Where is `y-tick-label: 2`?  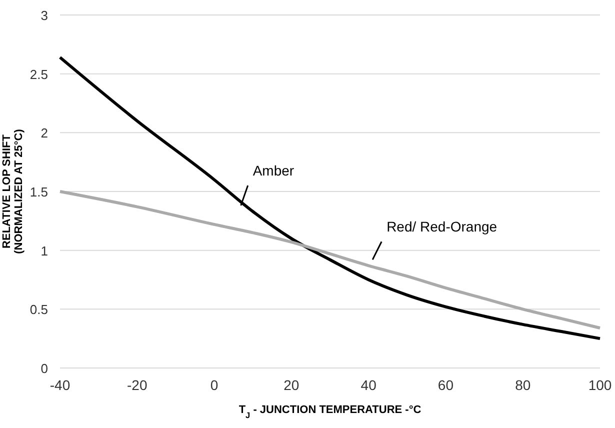
y-tick-label: 2 is located at coordinates (44, 133).